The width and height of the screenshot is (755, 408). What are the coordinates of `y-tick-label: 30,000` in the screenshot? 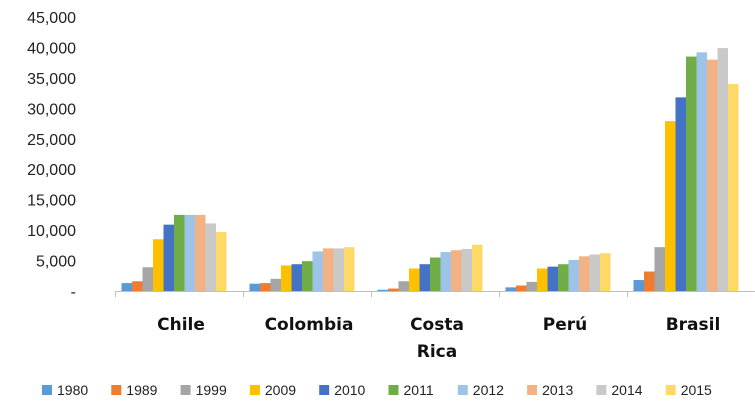 It's located at (51, 109).